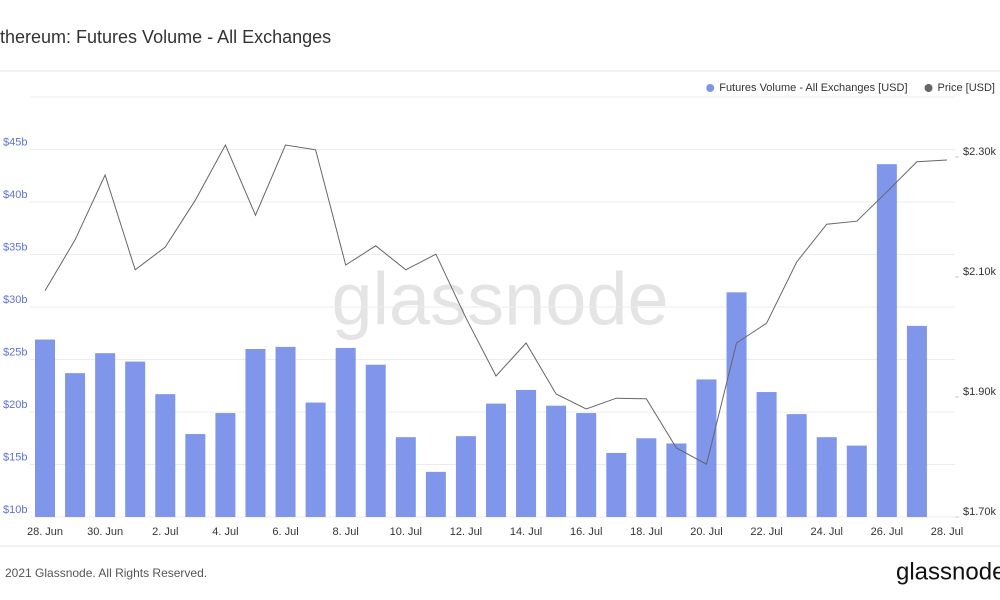  What do you see at coordinates (15, 405) in the screenshot?
I see `y-tick-label: $20b` at bounding box center [15, 405].